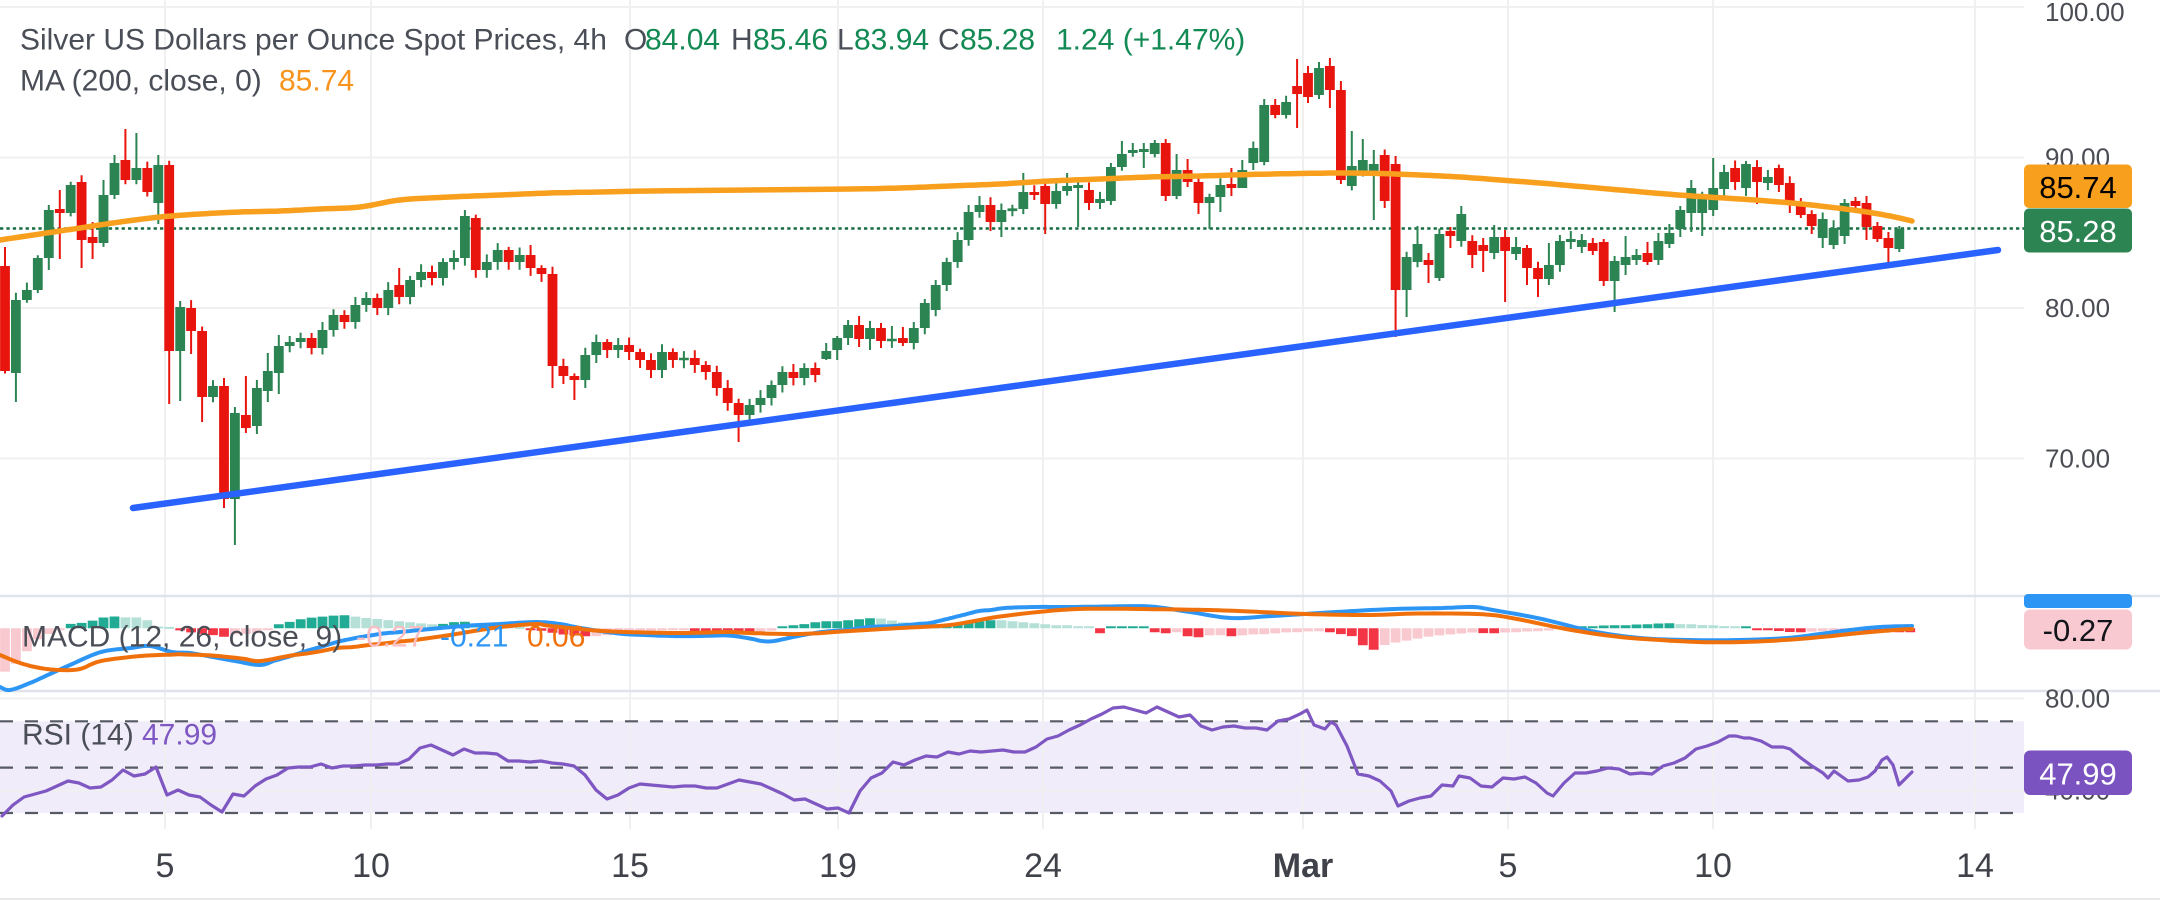 The height and width of the screenshot is (901, 2160). What do you see at coordinates (78, 735) in the screenshot?
I see `svg-text: RSI (14)` at bounding box center [78, 735].